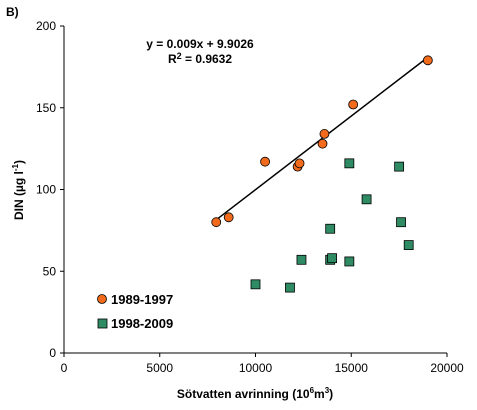  What do you see at coordinates (64, 368) in the screenshot?
I see `x-tick-label: 0` at bounding box center [64, 368].